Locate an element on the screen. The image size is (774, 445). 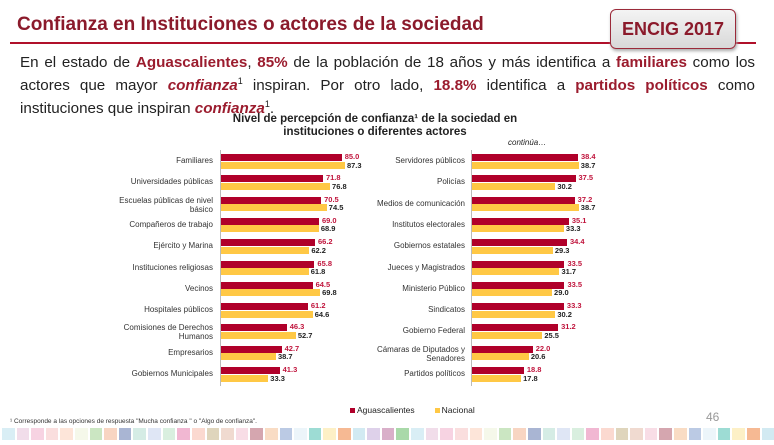
category-label: Hospitales públicos is located at coordinates (178, 310).